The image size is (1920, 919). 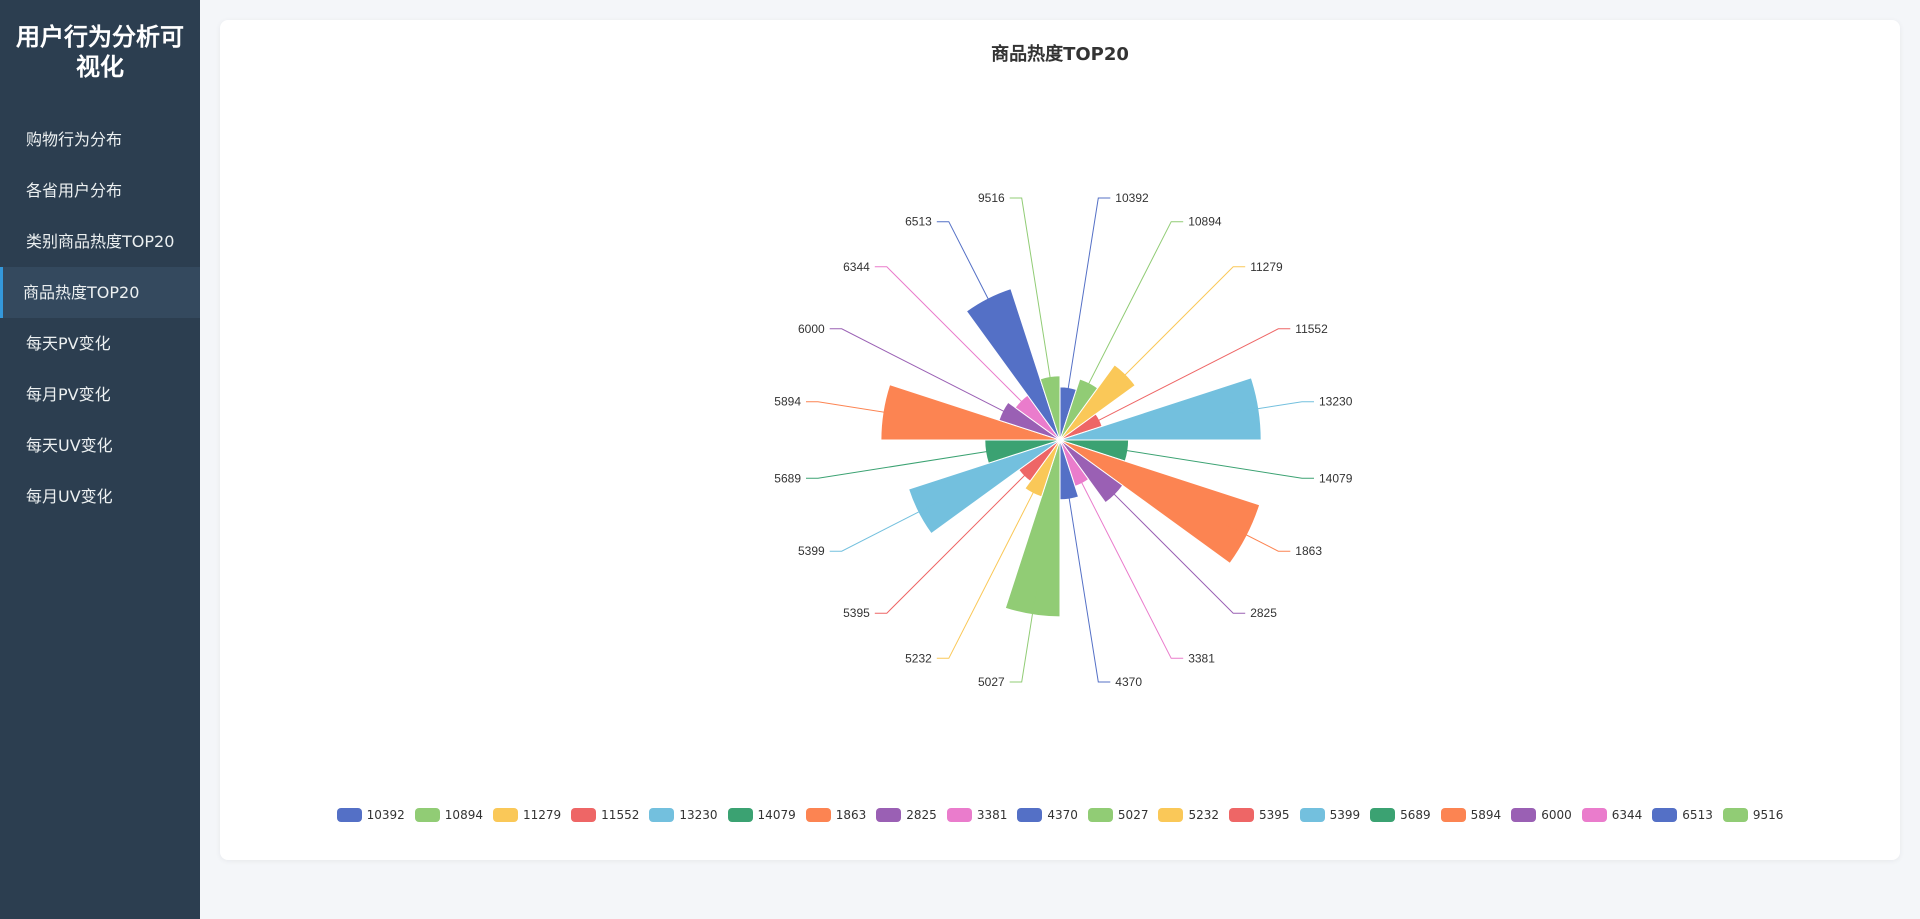 What do you see at coordinates (1133, 815) in the screenshot?
I see `legend-label: 5027` at bounding box center [1133, 815].